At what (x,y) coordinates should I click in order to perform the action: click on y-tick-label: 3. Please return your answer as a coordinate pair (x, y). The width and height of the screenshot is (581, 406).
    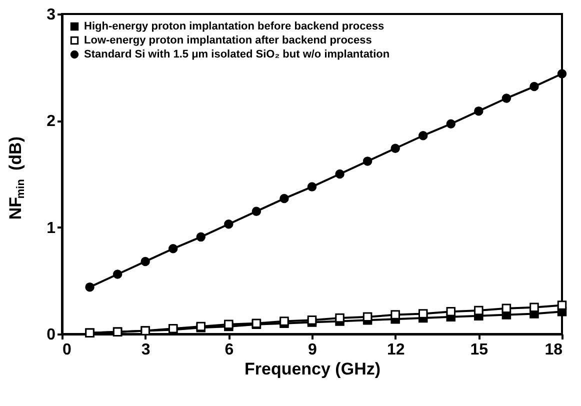
    Looking at the image, I should click on (51, 15).